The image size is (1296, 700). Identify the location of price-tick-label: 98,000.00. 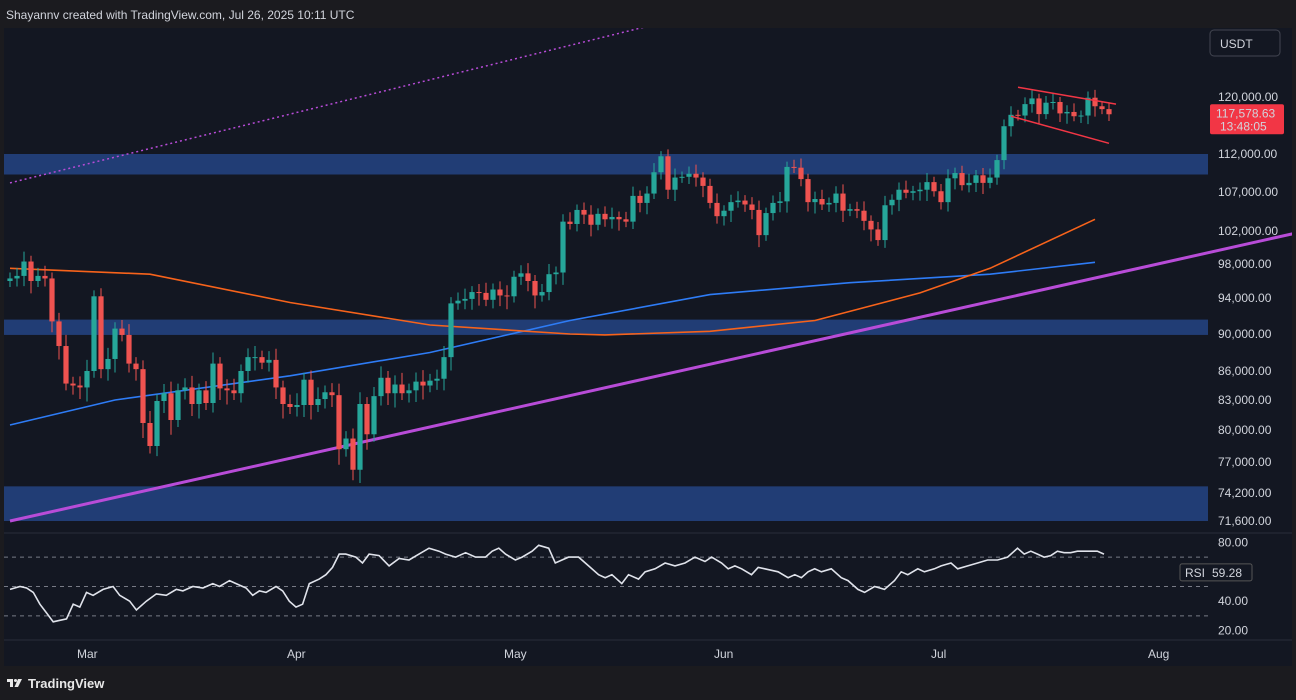
(1245, 264).